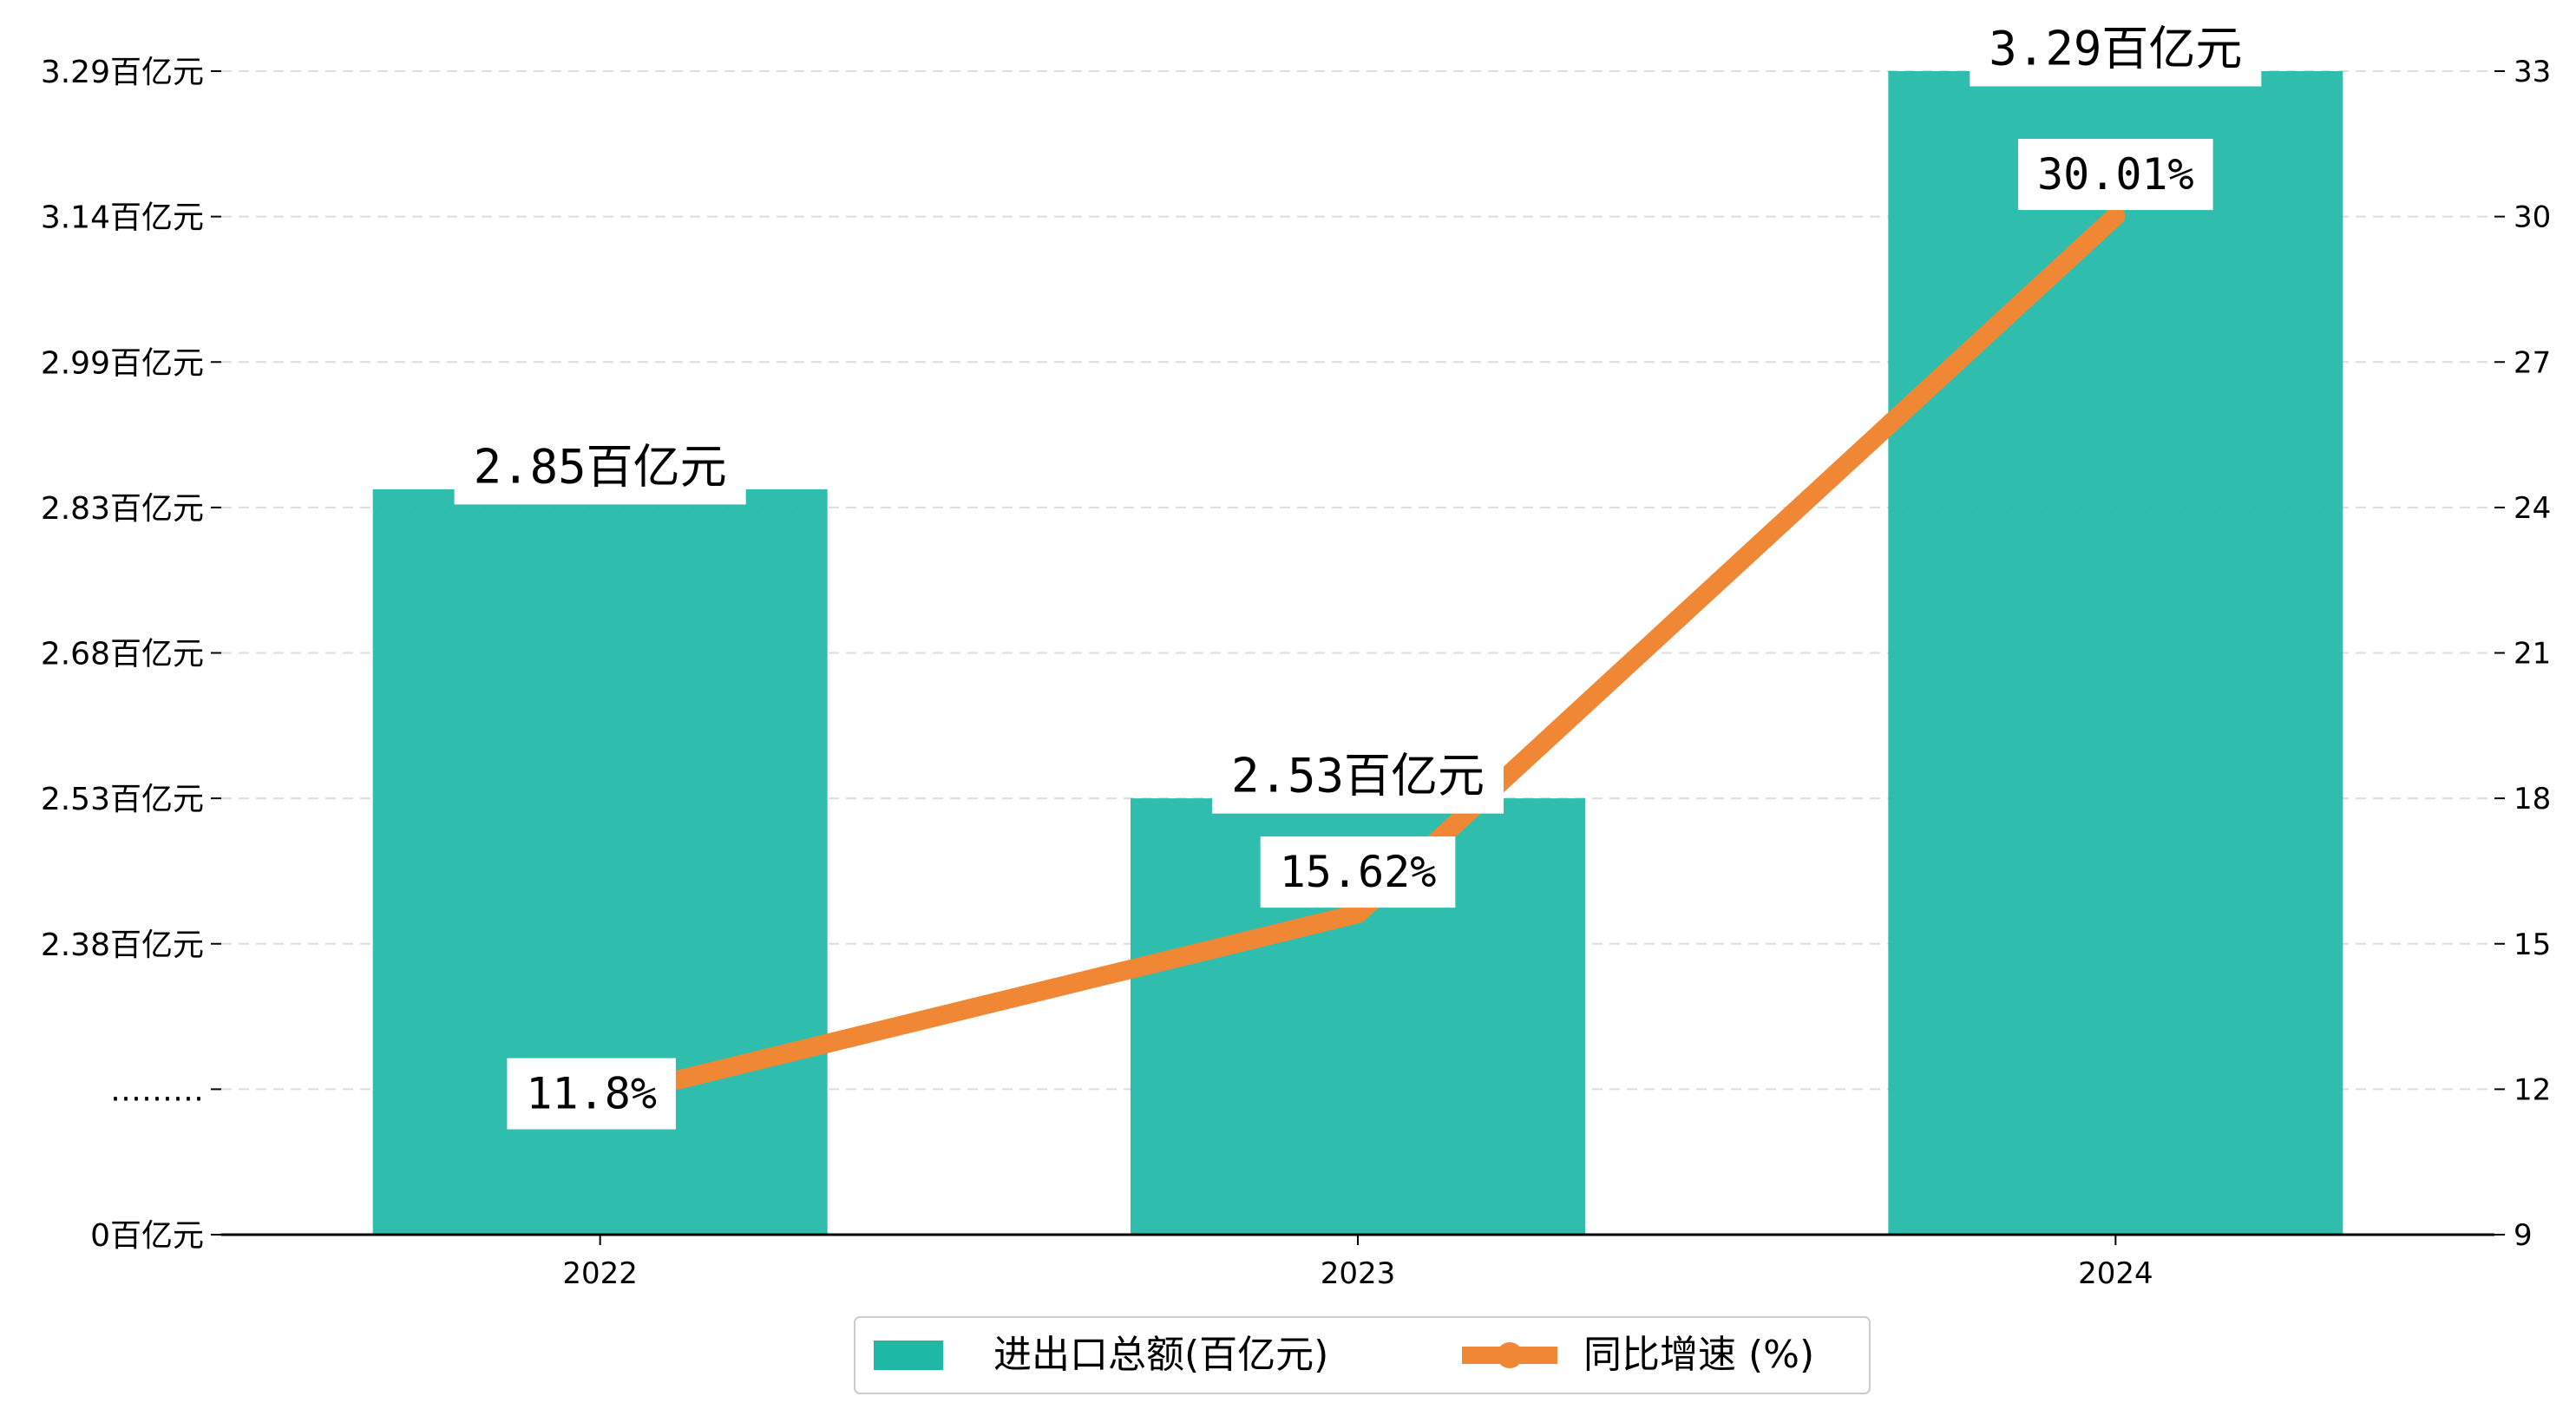  Describe the element at coordinates (122, 509) in the screenshot. I see `y-left-tick-label: 2.83百亿元` at that location.